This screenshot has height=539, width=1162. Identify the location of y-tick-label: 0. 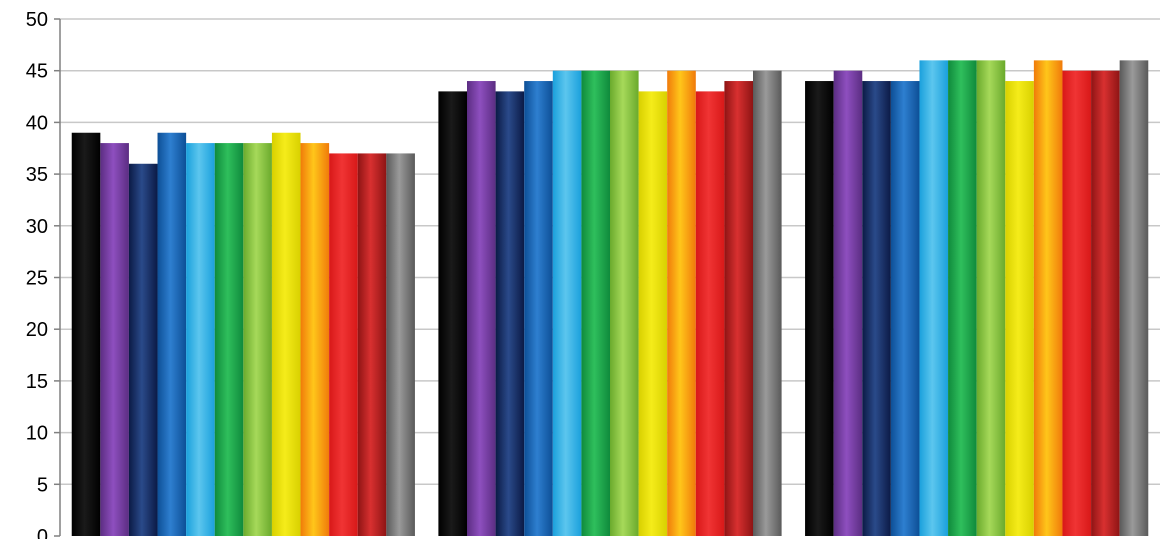
(42, 532).